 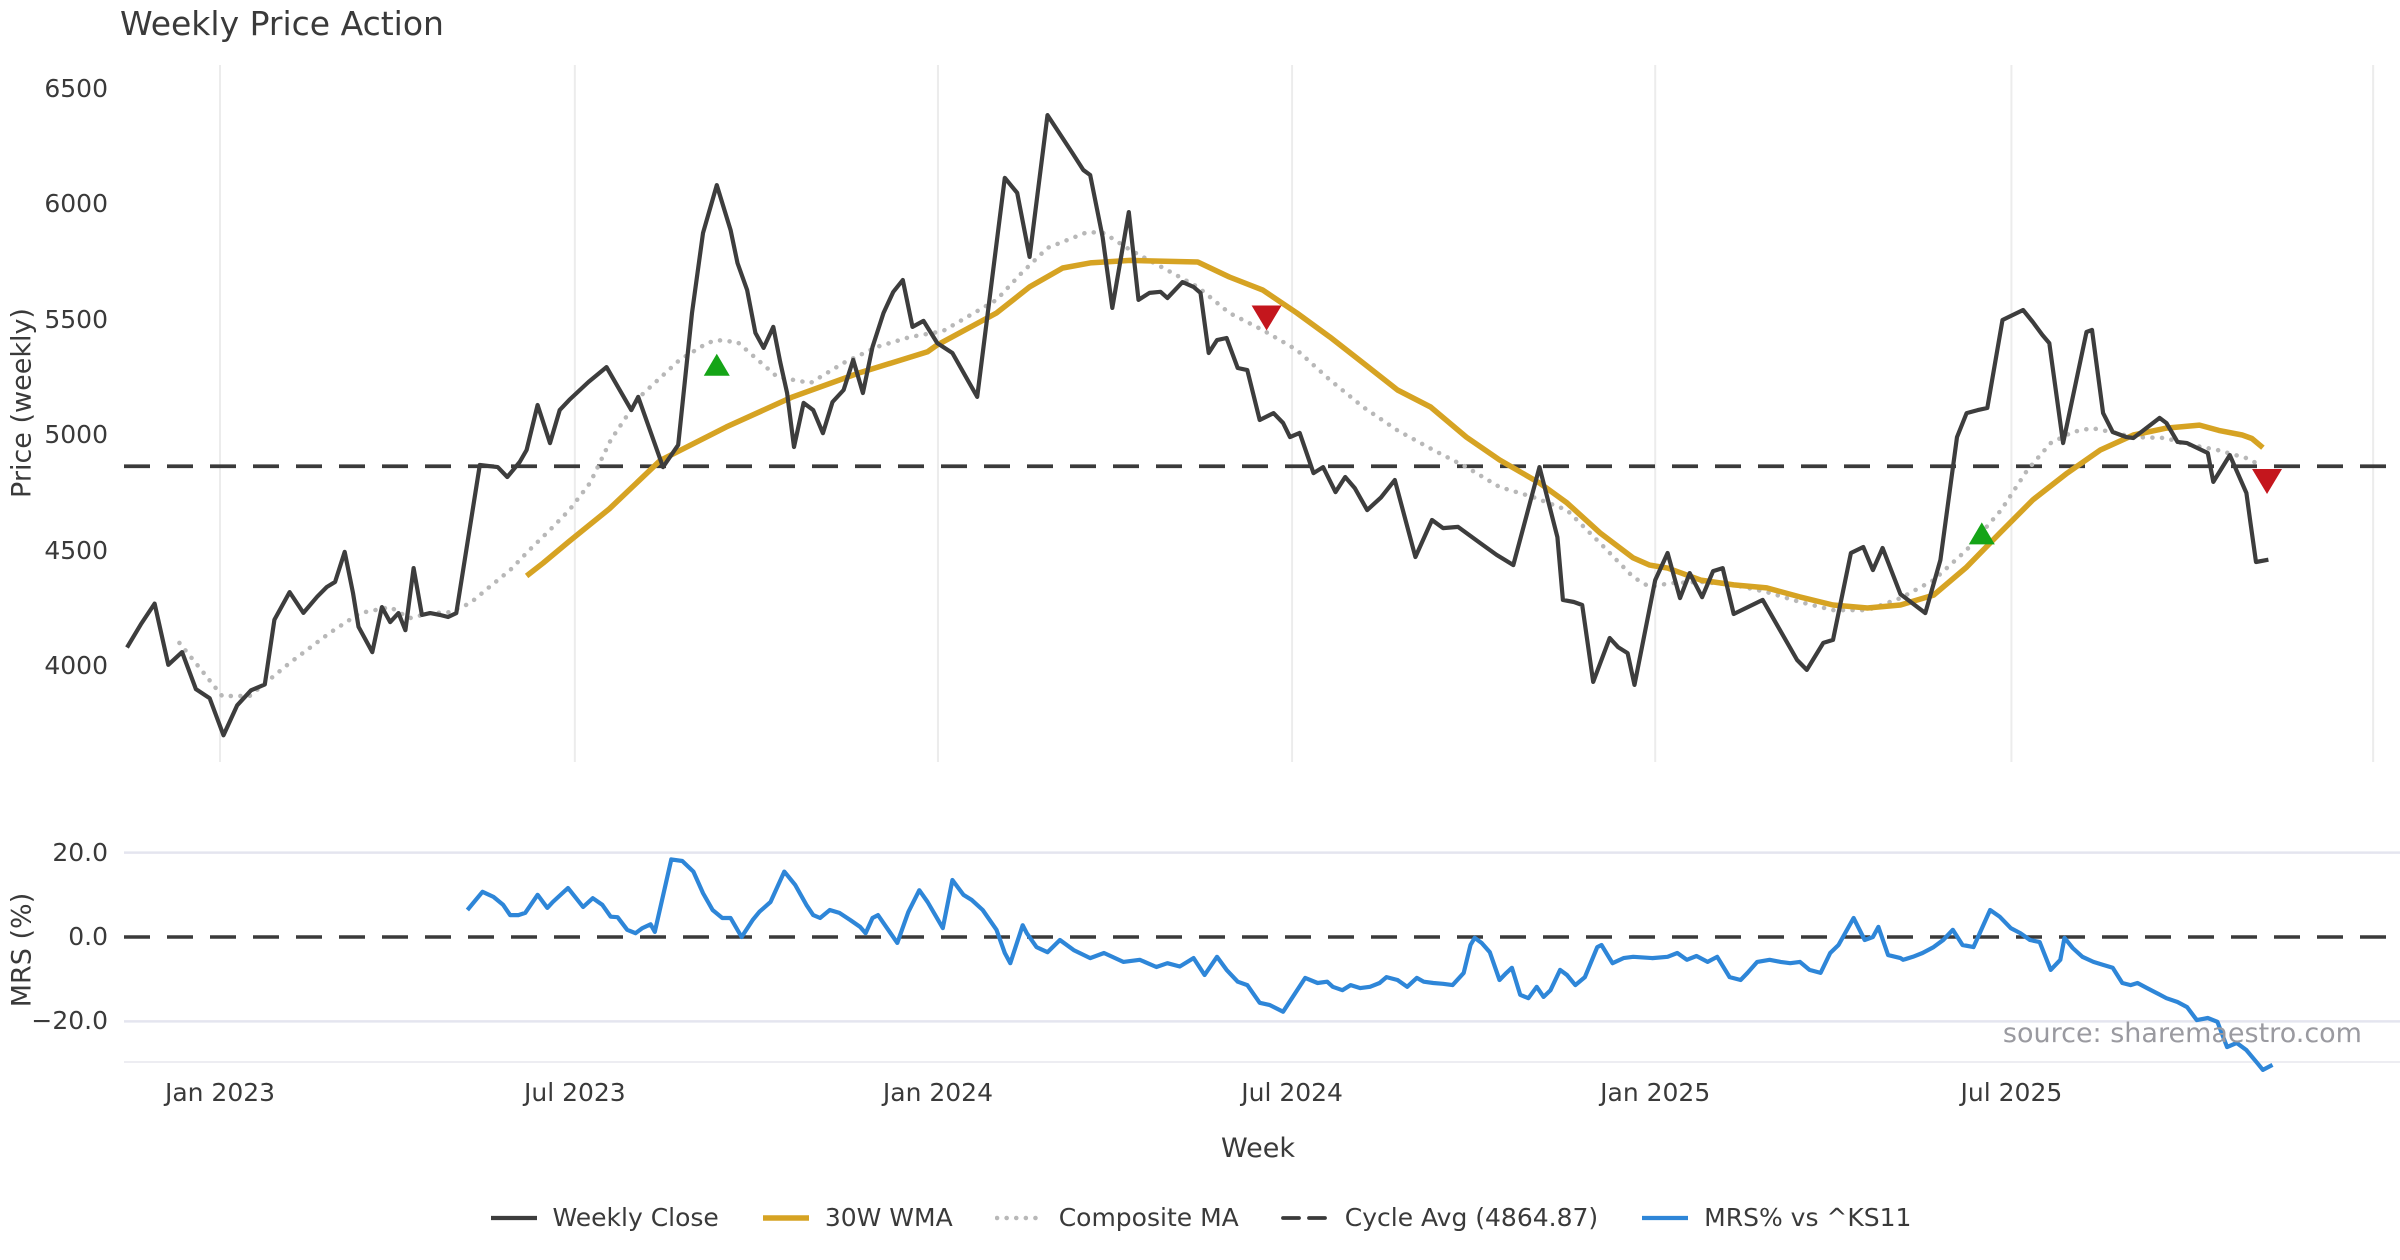 I want to click on mrs-tick: −20.0, so click(x=69, y=1021).